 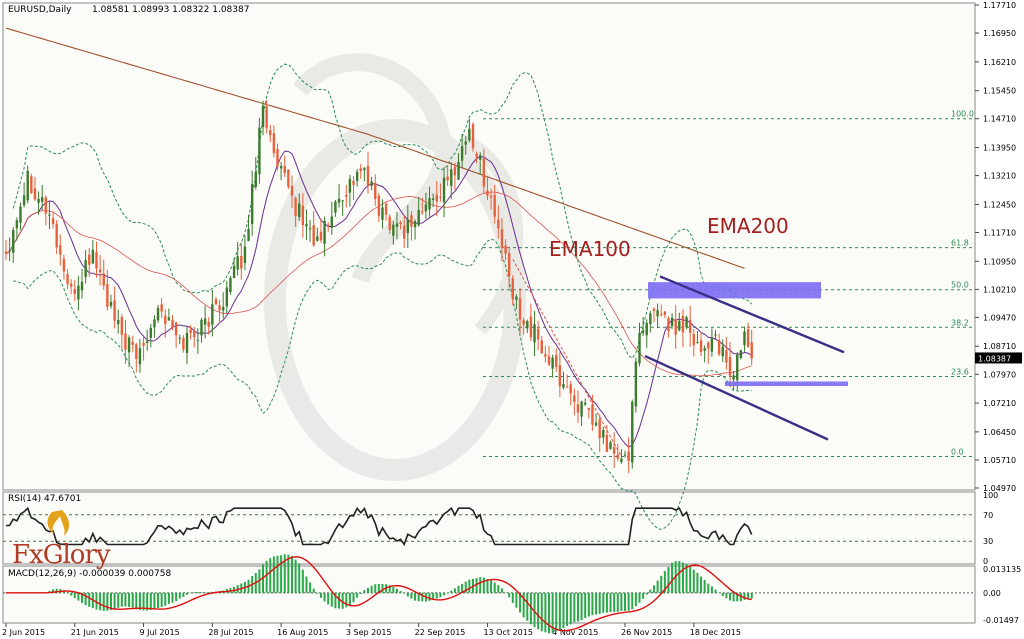 What do you see at coordinates (990, 495) in the screenshot?
I see `rsi-tick-label: 100` at bounding box center [990, 495].